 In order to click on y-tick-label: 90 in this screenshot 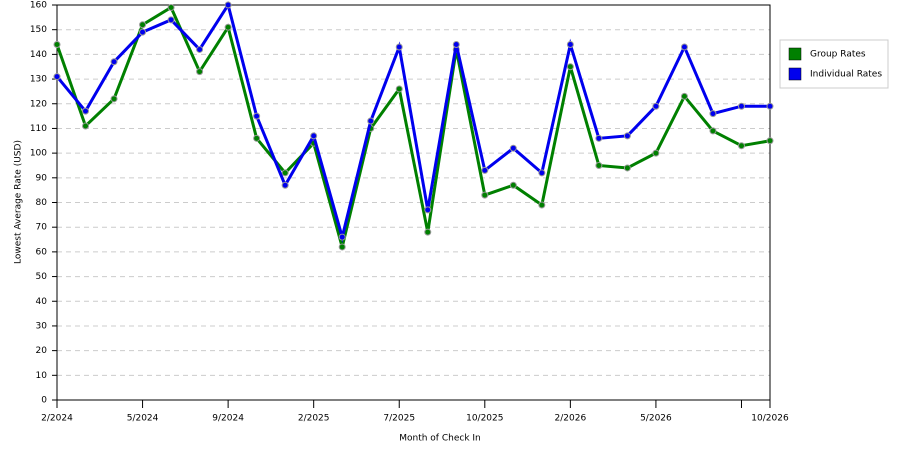, I will do `click(42, 178)`.